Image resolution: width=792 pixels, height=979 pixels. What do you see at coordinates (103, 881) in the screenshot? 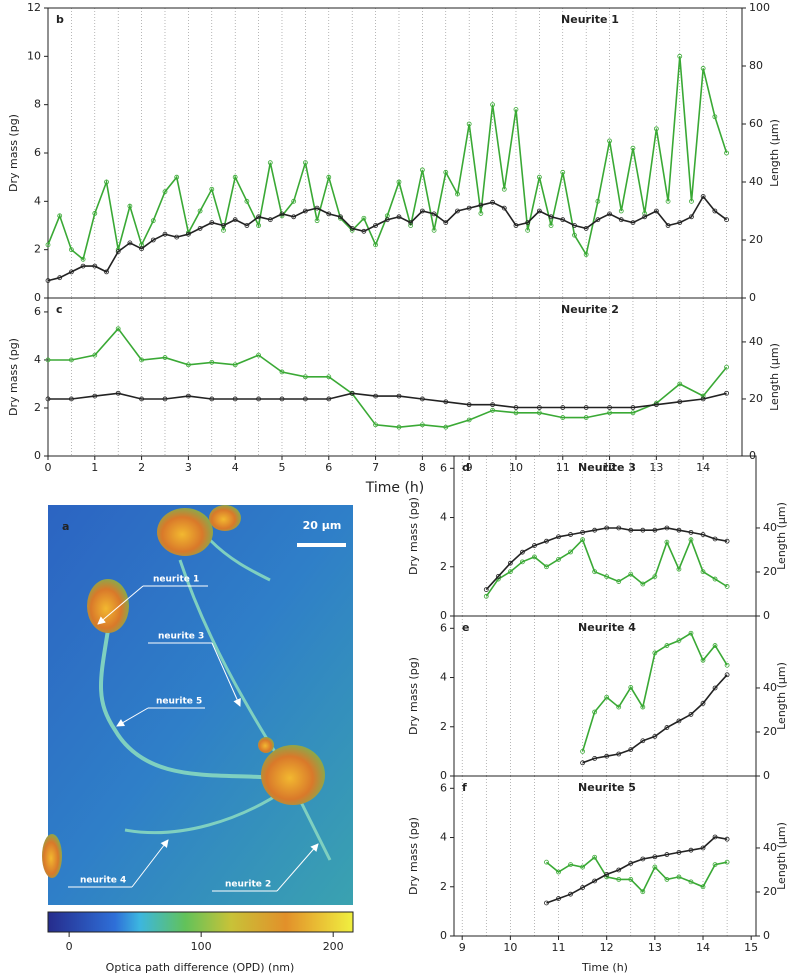
I see `annotation: neurite 4` at bounding box center [103, 881].